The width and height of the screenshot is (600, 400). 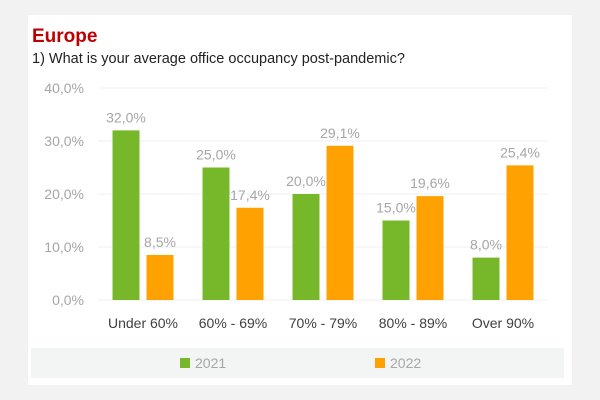 I want to click on y-tick-label: 0,0%, so click(x=68, y=300).